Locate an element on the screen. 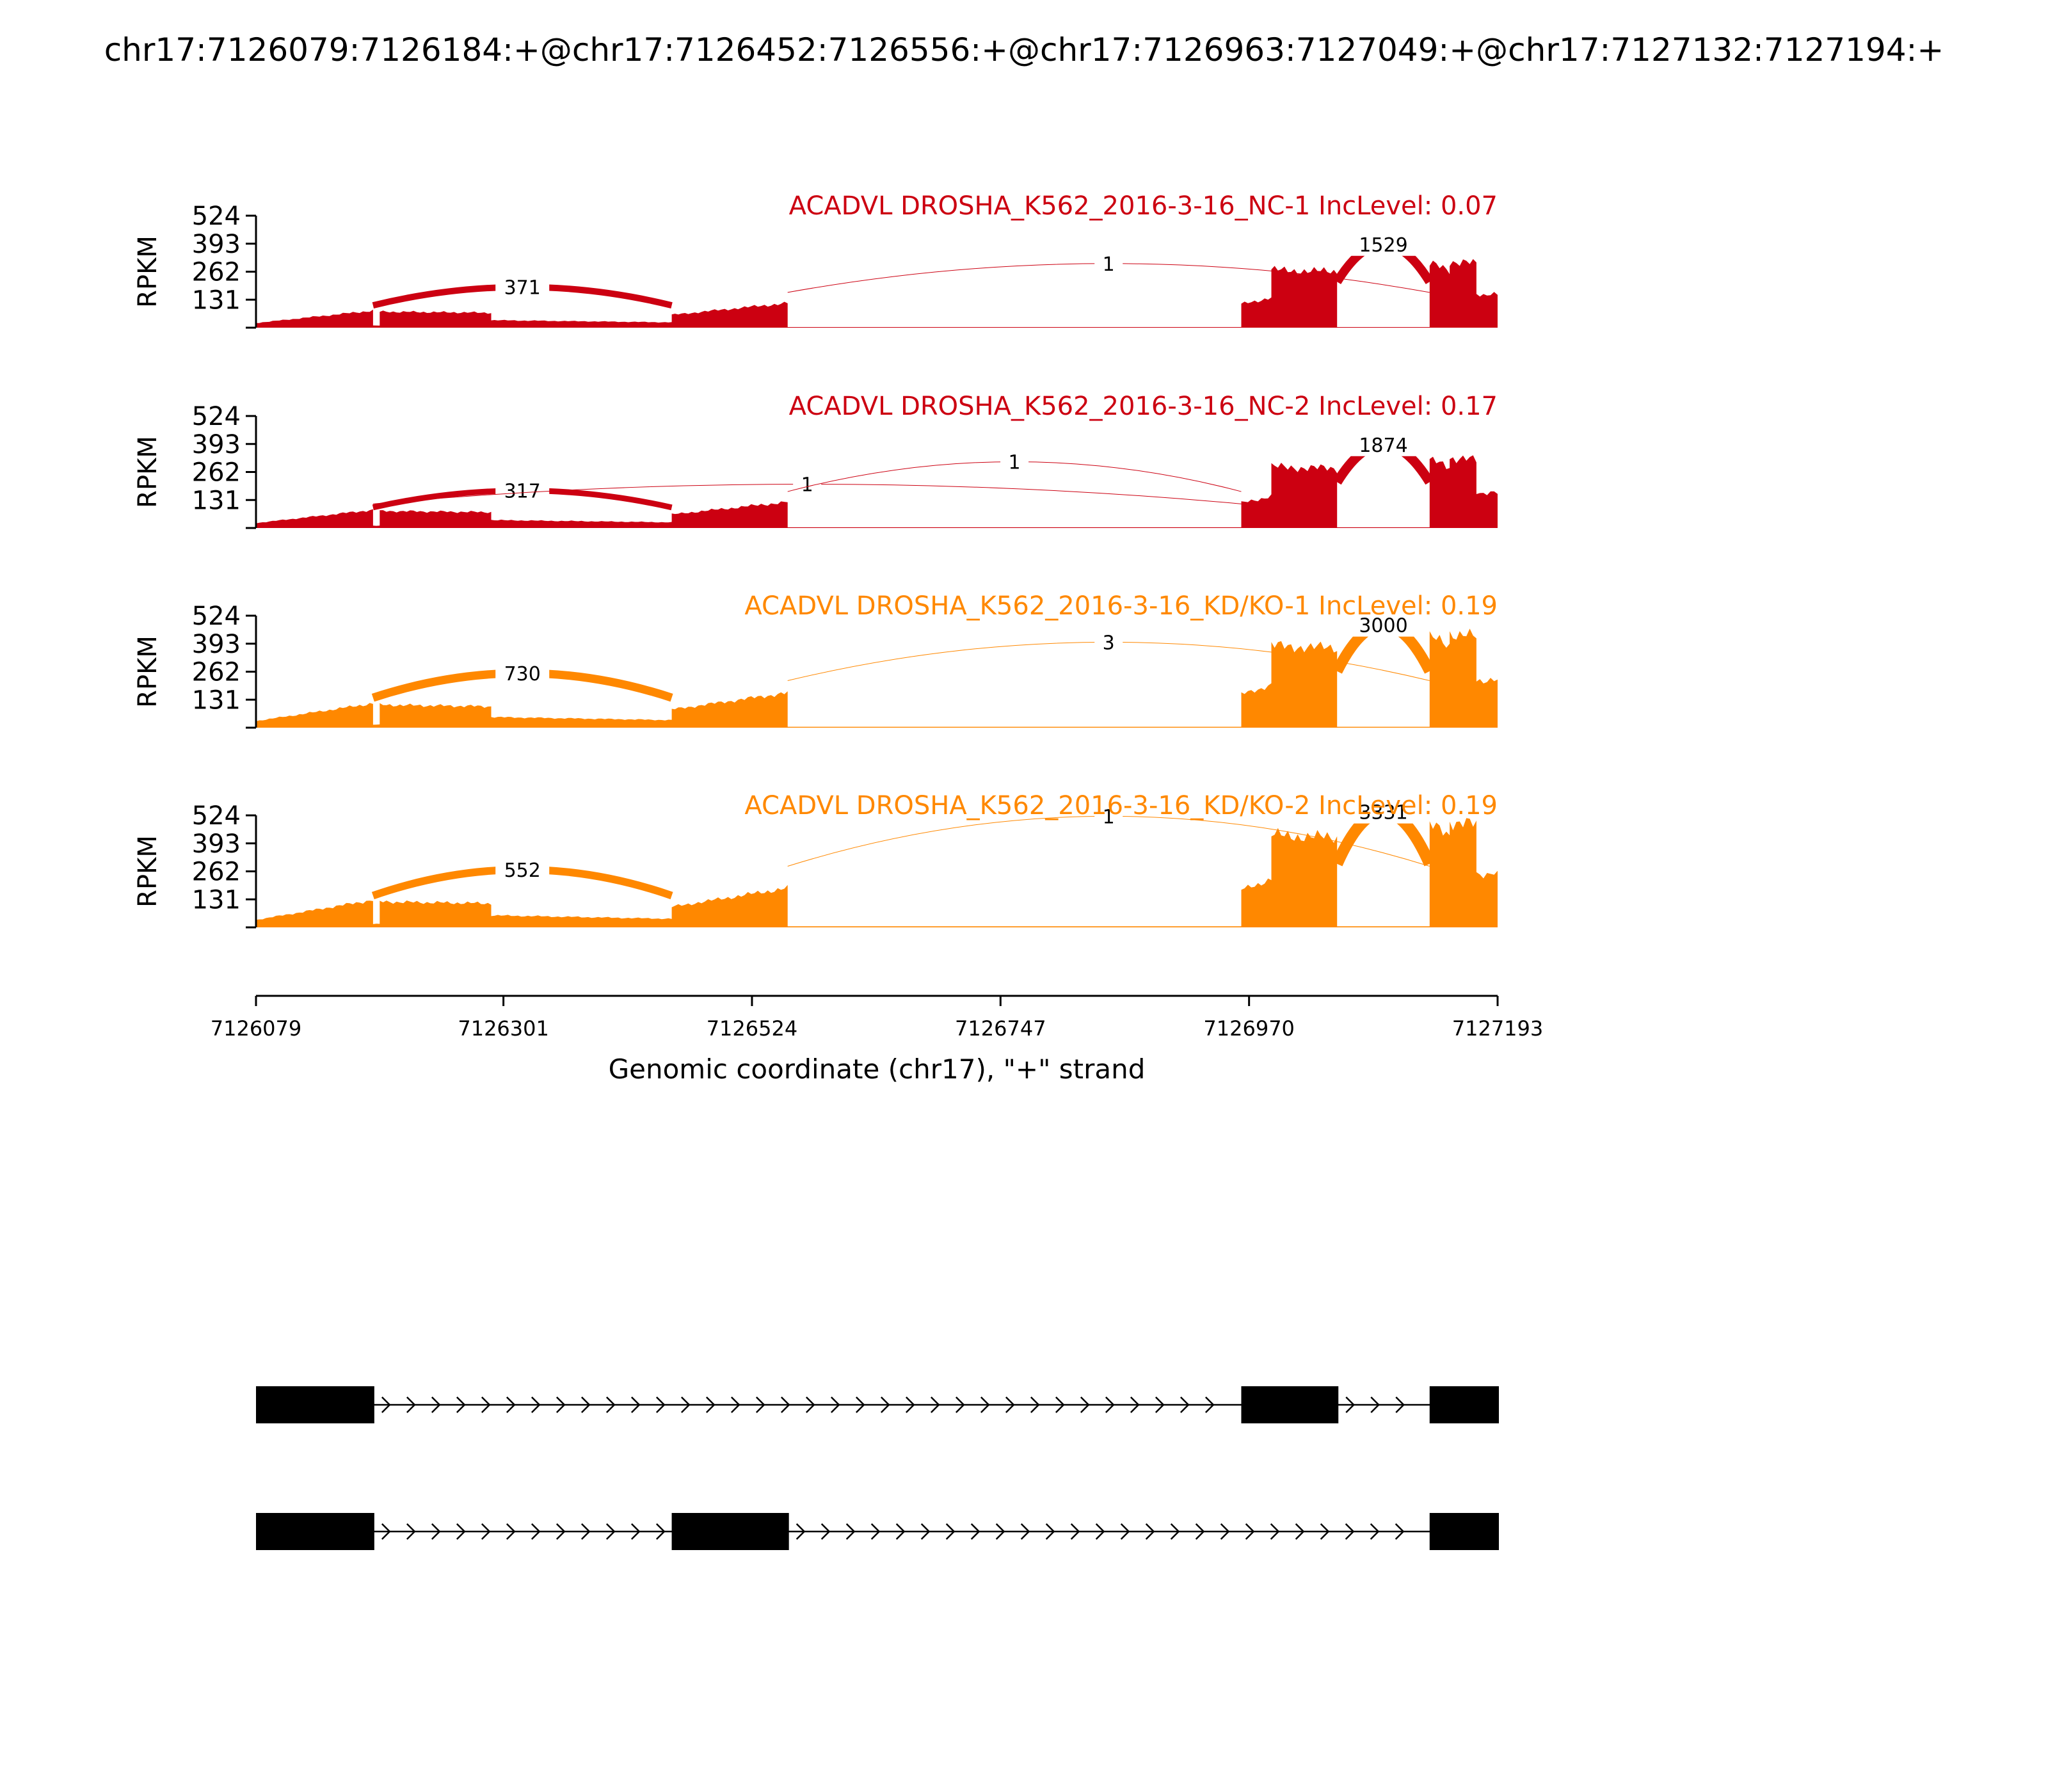  x-tick-label: 7126079 is located at coordinates (256, 1028).